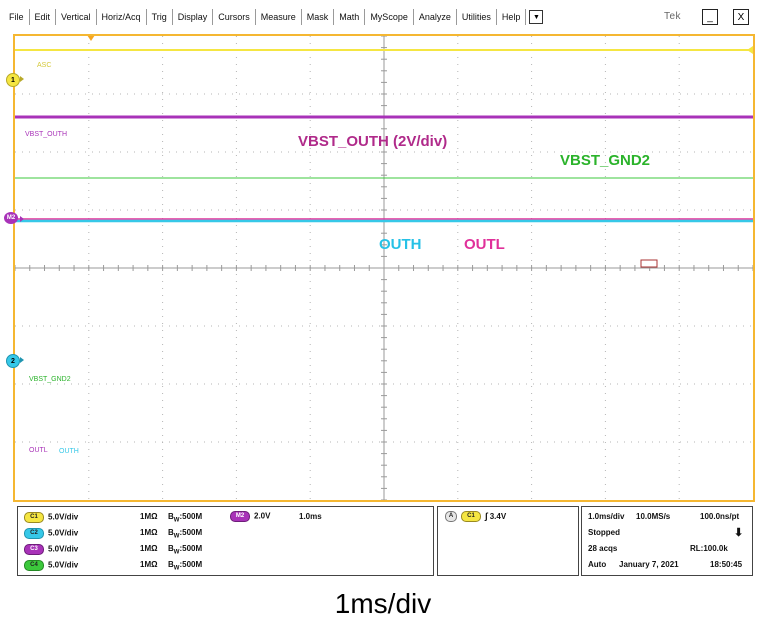 The width and height of the screenshot is (766, 630). What do you see at coordinates (11, 218) in the screenshot?
I see `math-ground-marker: M2` at bounding box center [11, 218].